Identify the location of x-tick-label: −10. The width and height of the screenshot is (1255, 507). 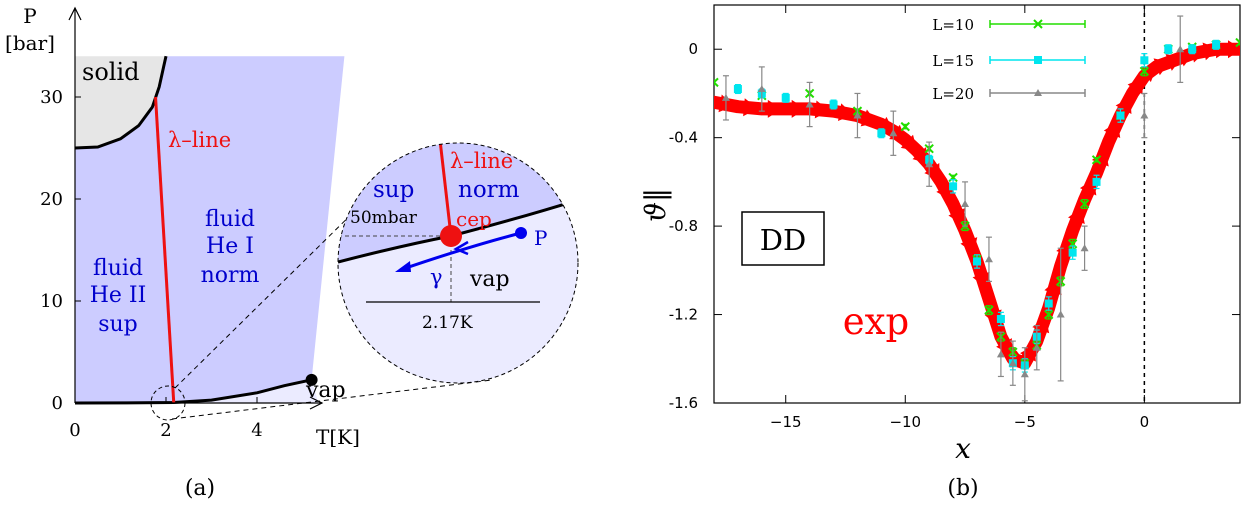
(905, 422).